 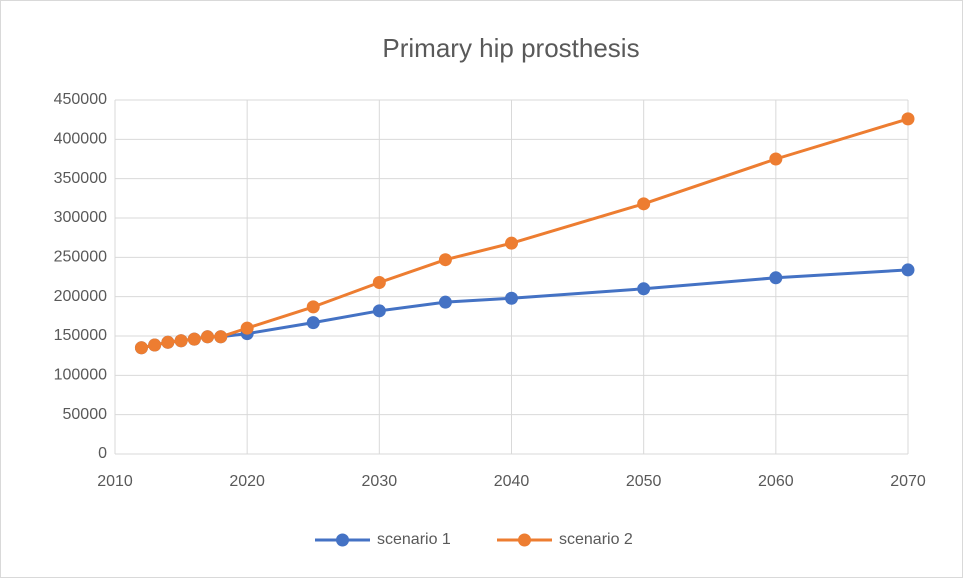 I want to click on y-tick-label: 200000, so click(x=80, y=296).